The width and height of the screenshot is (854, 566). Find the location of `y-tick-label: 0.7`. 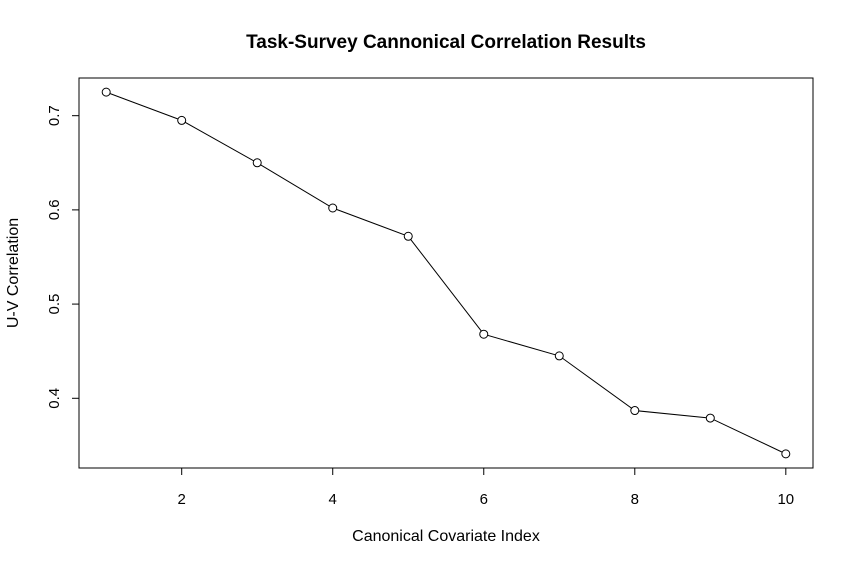

y-tick-label: 0.7 is located at coordinates (54, 115).